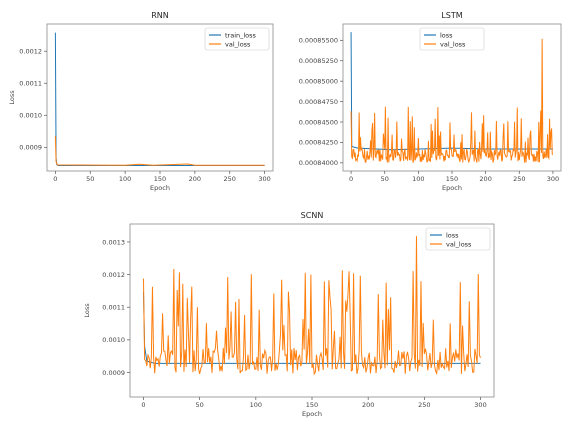 Image resolution: width=576 pixels, height=435 pixels. Describe the element at coordinates (318, 81) in the screenshot. I see `y-tick-label: 0.00085000` at that location.